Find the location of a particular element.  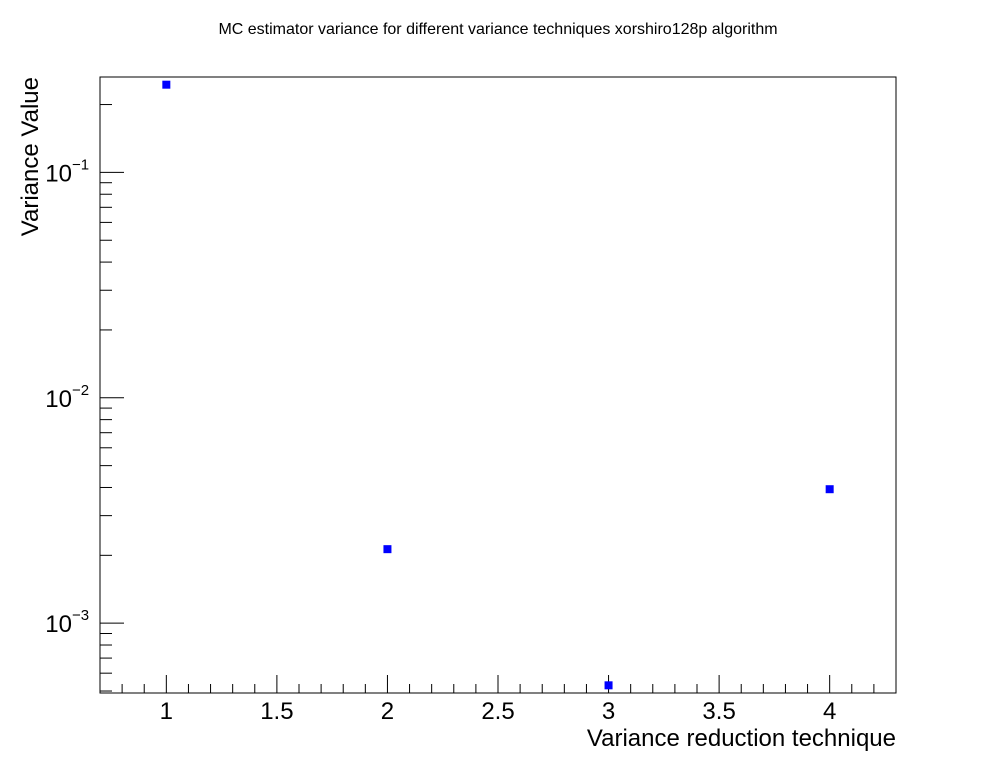

y-tick-label-exponent: −2 is located at coordinates (80, 390).